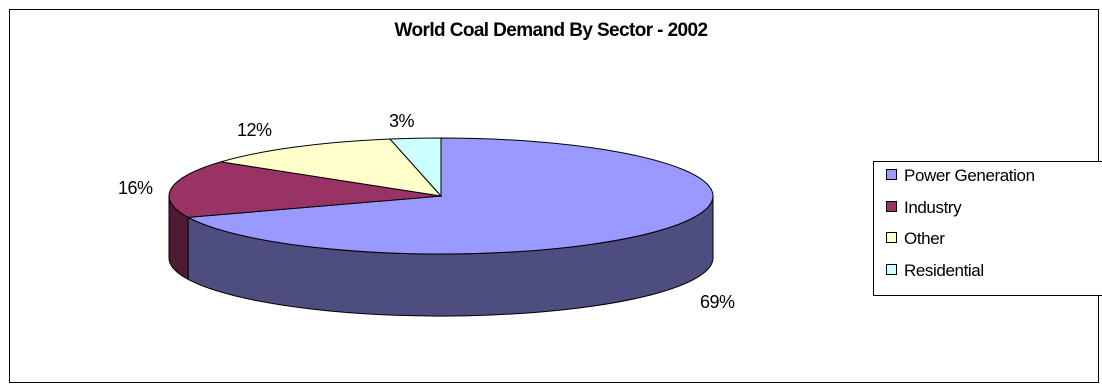  I want to click on legend-swatch-industry, so click(891, 206).